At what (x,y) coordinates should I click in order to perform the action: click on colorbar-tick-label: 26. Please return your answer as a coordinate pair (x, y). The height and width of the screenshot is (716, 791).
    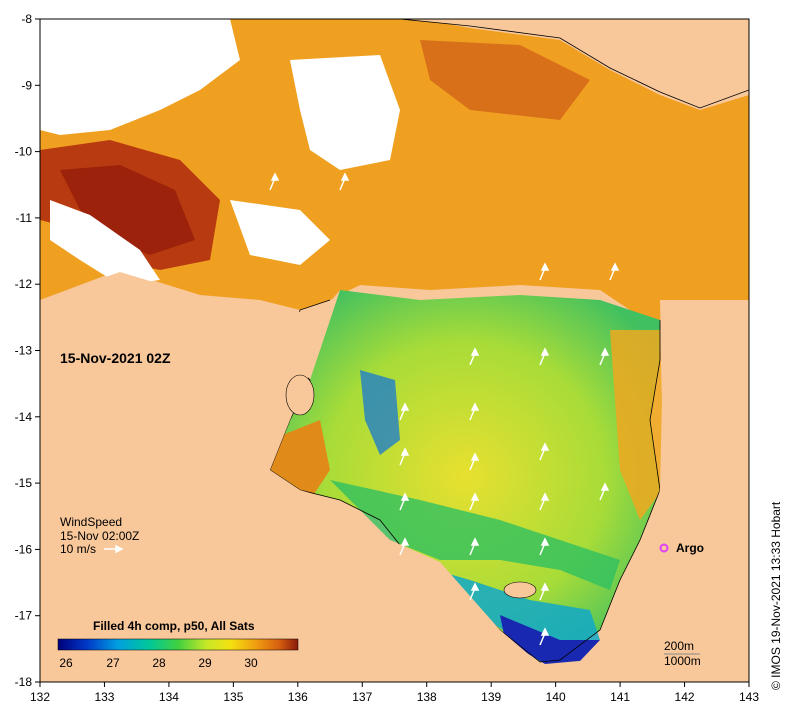
    Looking at the image, I should click on (66, 663).